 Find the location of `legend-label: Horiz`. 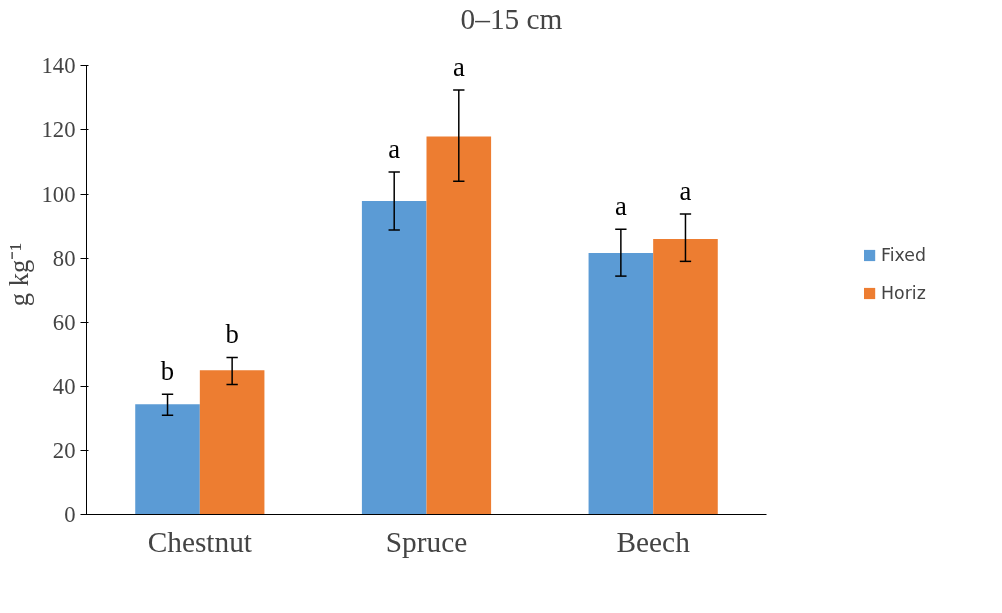

legend-label: Horiz is located at coordinates (903, 293).